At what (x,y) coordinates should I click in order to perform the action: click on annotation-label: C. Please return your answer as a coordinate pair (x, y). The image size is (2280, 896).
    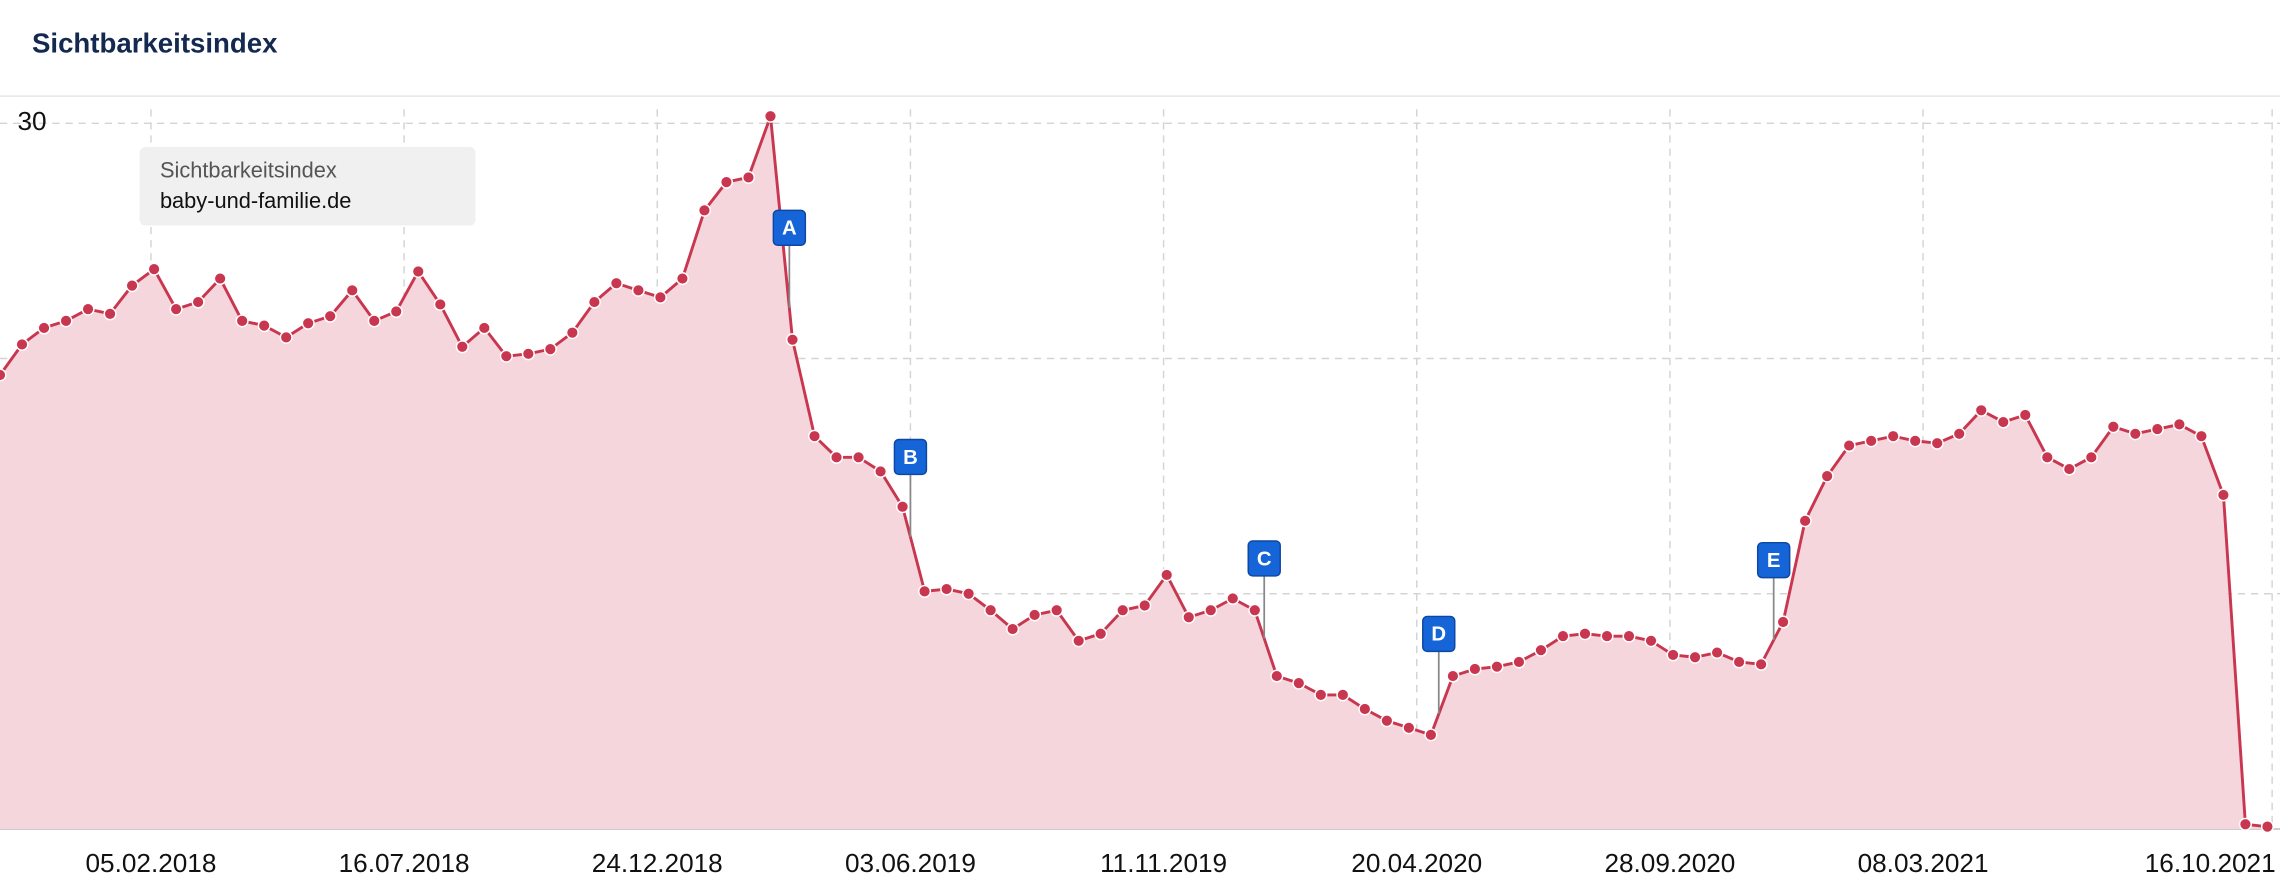
    Looking at the image, I should click on (1264, 559).